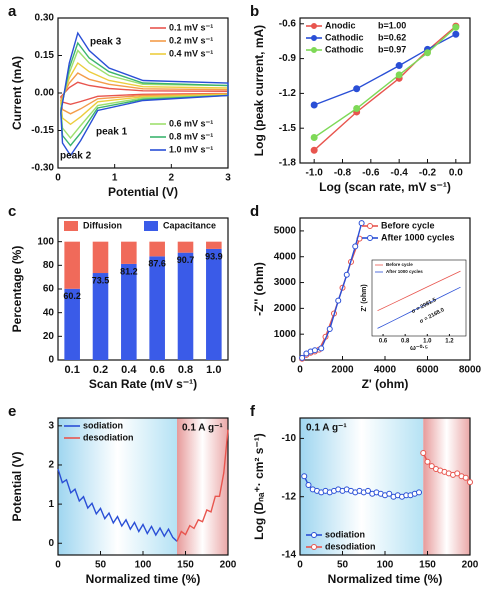 This screenshot has width=485, height=595. I want to click on y-tick-label: -0.30, so click(42, 168).